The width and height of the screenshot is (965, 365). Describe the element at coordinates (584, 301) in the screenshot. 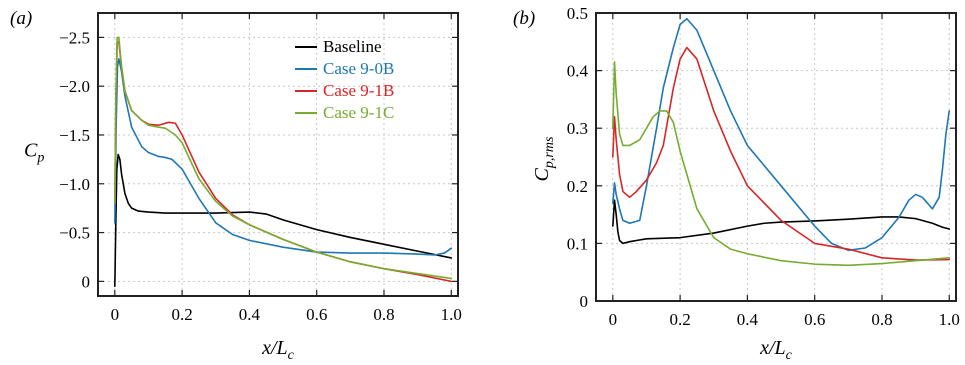

I see `panel-b-ytick-label-0: 0` at that location.